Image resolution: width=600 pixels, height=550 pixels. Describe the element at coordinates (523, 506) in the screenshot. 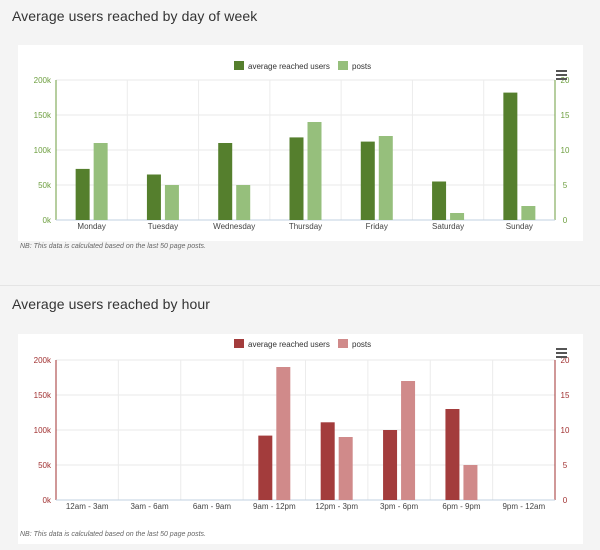

I see `x-tick-label: 9pm - 12am` at that location.